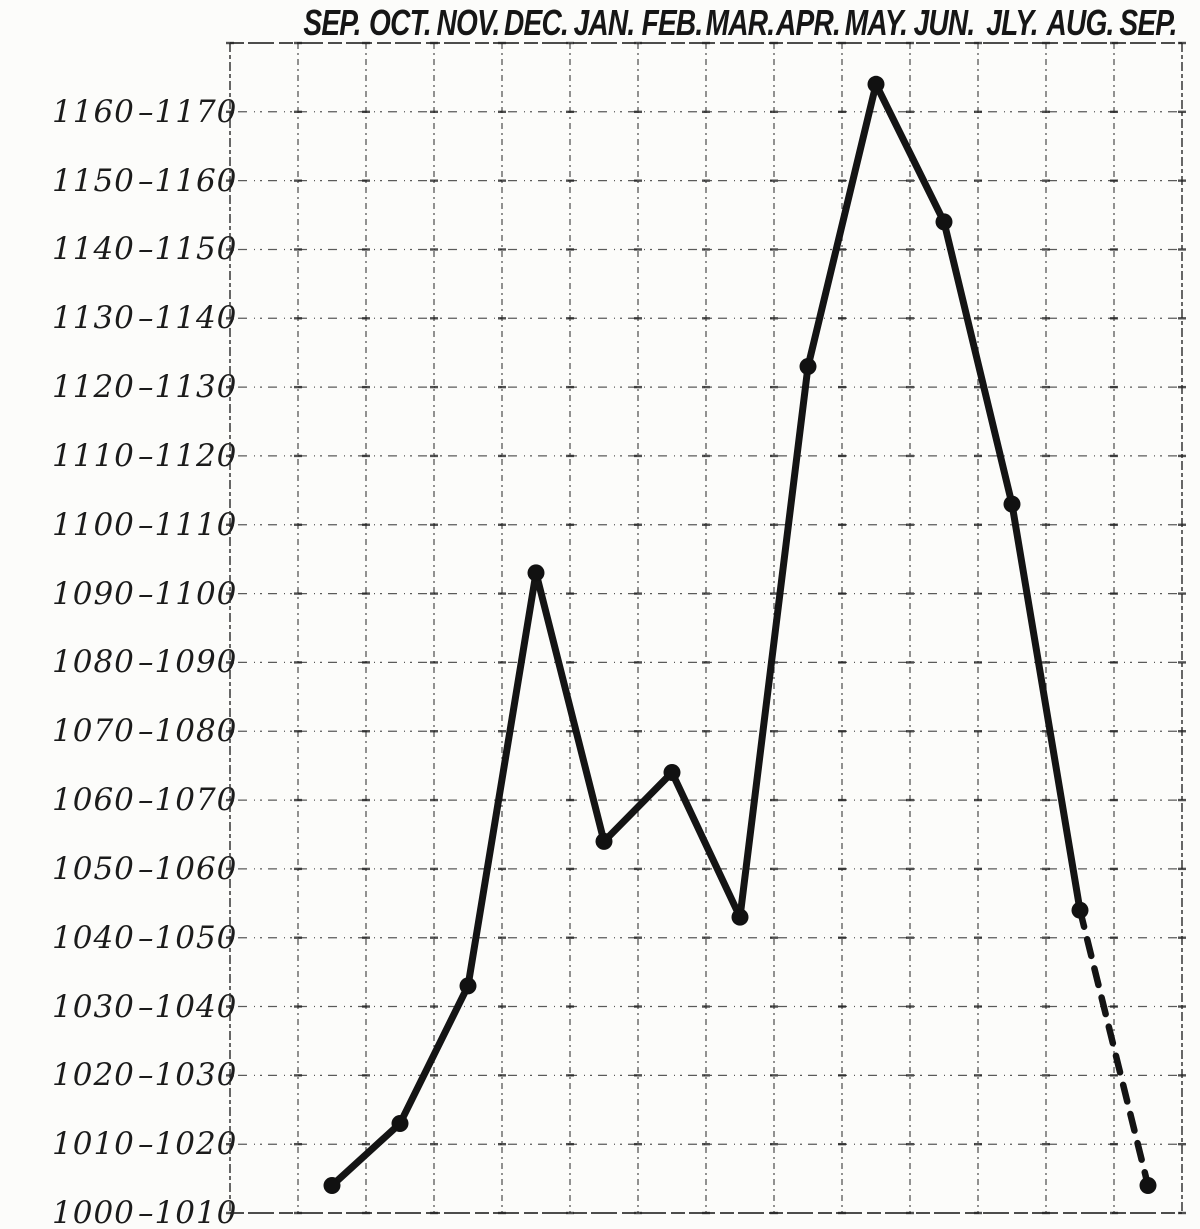  I want to click on month-label: JAN., so click(604, 22).